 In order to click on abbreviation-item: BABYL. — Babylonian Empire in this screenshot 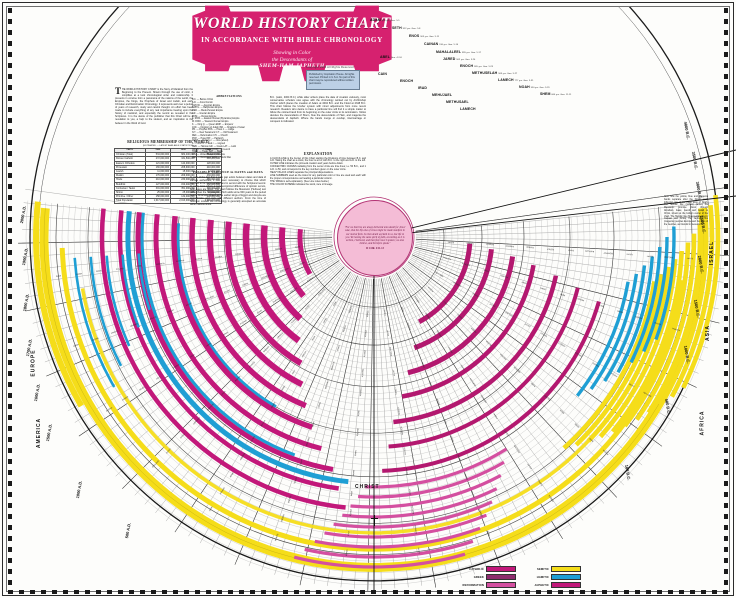, I will do `click(207, 108)`.